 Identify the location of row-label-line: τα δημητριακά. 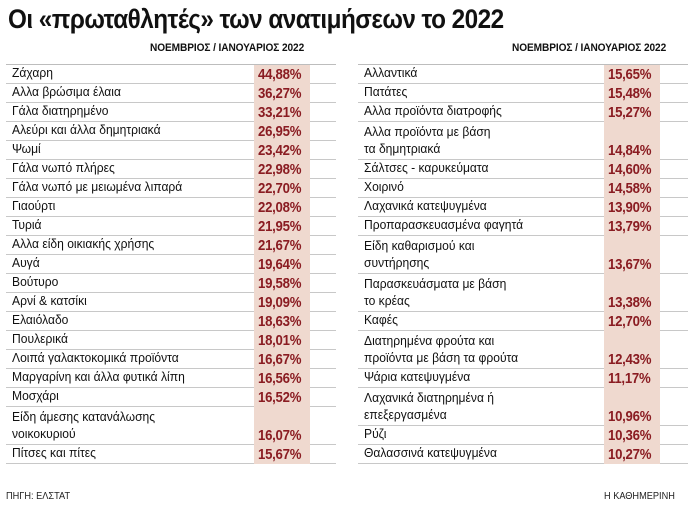
(402, 148).